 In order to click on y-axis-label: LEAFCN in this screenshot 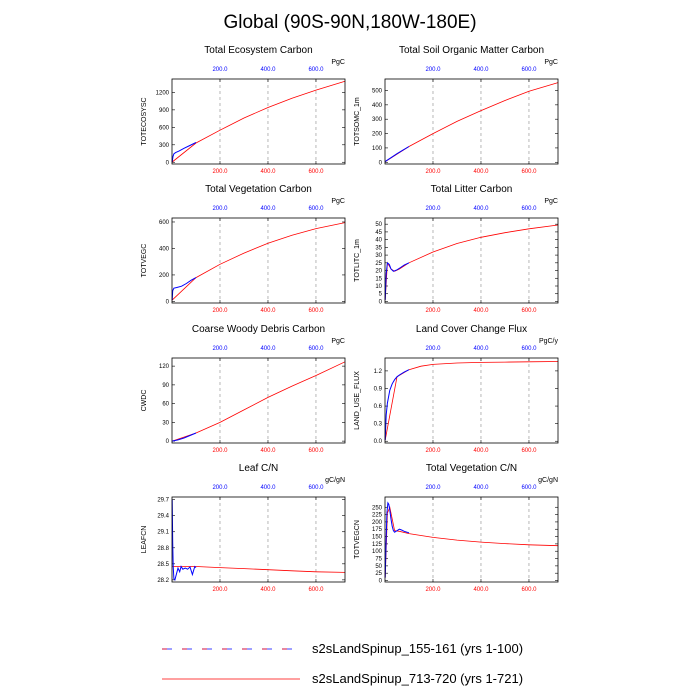, I will do `click(144, 540)`.